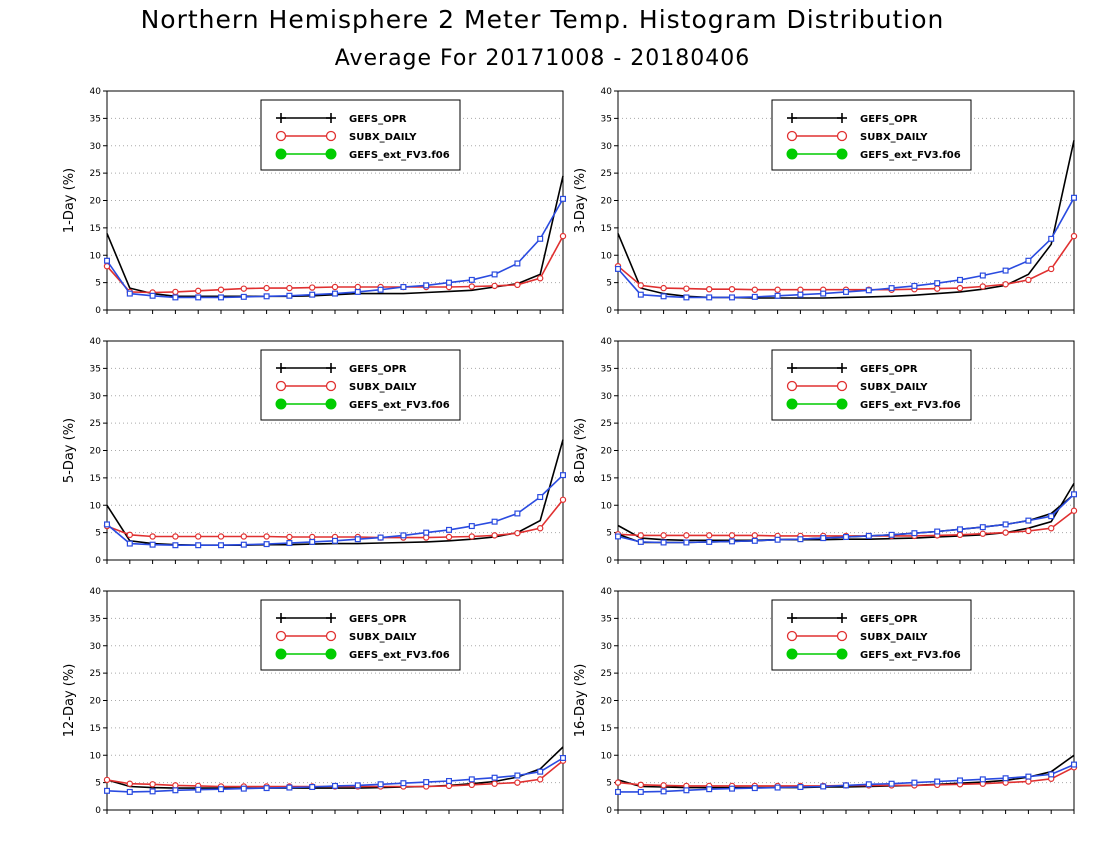 This screenshot has width=1100, height=850. What do you see at coordinates (606, 119) in the screenshot?
I see `y-tick-label: 35` at bounding box center [606, 119].